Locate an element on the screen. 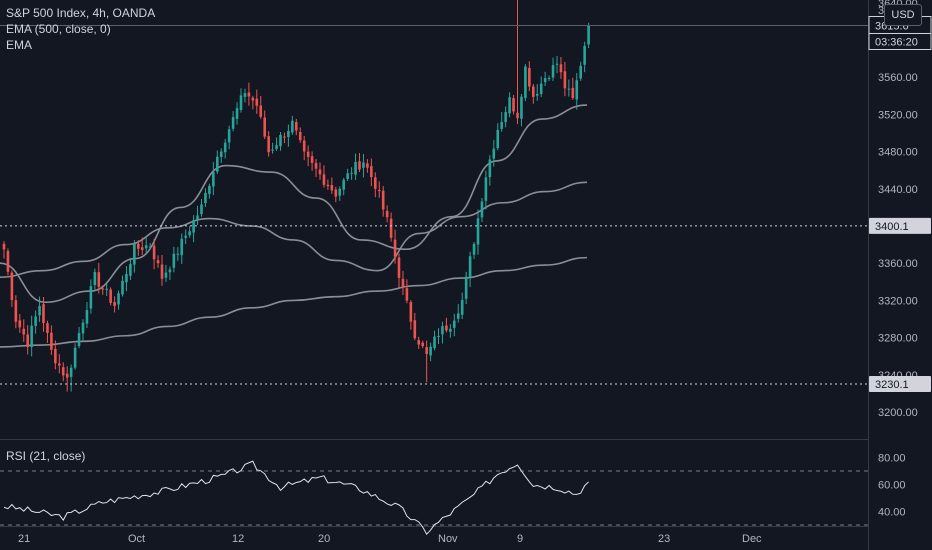 The height and width of the screenshot is (550, 932). time-tick-label: 21 is located at coordinates (24, 539).